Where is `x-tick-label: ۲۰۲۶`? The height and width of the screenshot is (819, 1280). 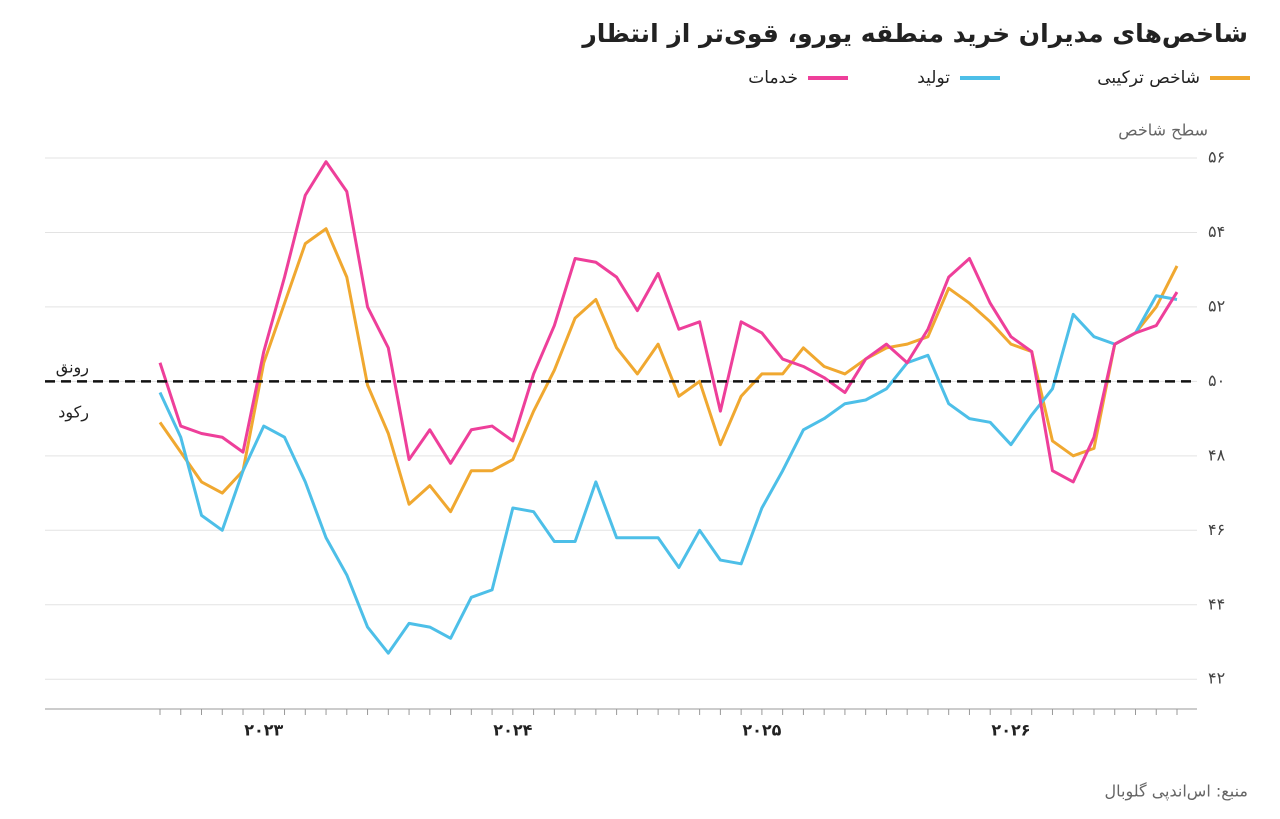
x-tick-label: ۲۰۲۶ is located at coordinates (1010, 730).